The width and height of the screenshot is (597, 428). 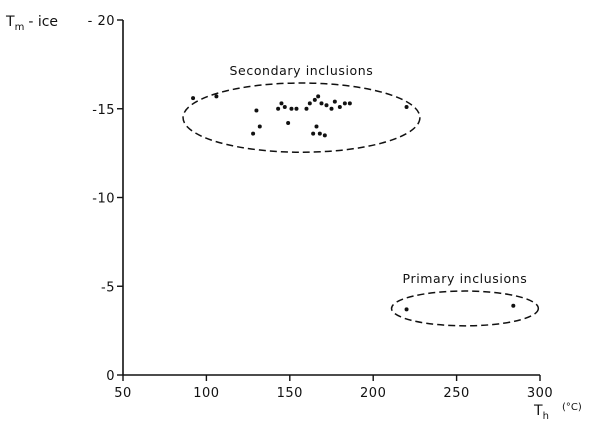 I want to click on x-tick-label: 300, so click(x=540, y=393).